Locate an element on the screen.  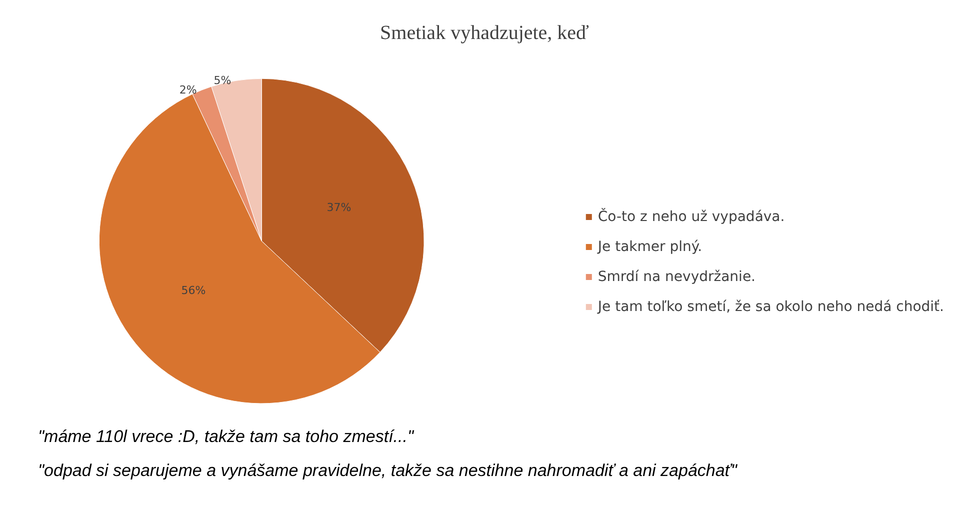
legend-label: Čo-to z neho už vypadáva. is located at coordinates (691, 216).